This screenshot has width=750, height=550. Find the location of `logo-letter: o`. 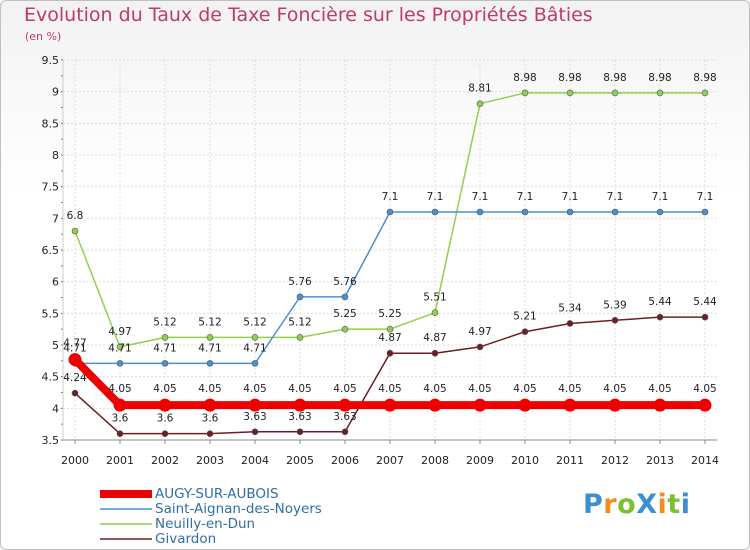

logo-letter: o is located at coordinates (627, 504).